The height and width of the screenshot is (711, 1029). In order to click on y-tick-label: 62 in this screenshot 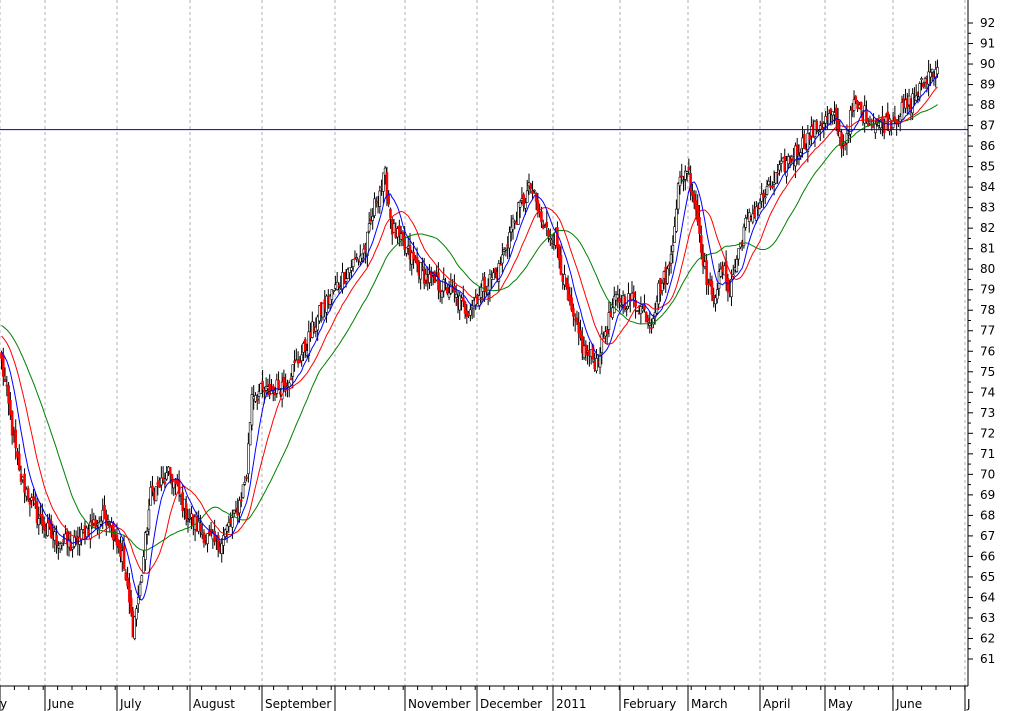, I will do `click(987, 638)`.